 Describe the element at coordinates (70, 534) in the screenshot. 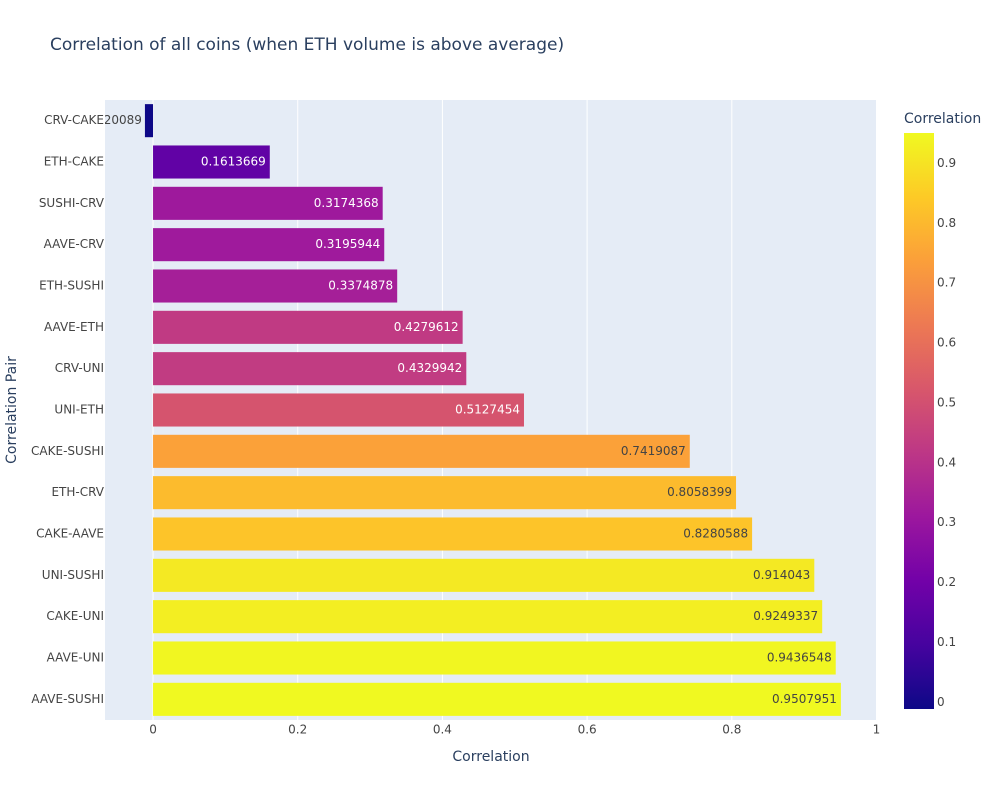

I see `y-tick-label: CAKE-AAVE` at that location.